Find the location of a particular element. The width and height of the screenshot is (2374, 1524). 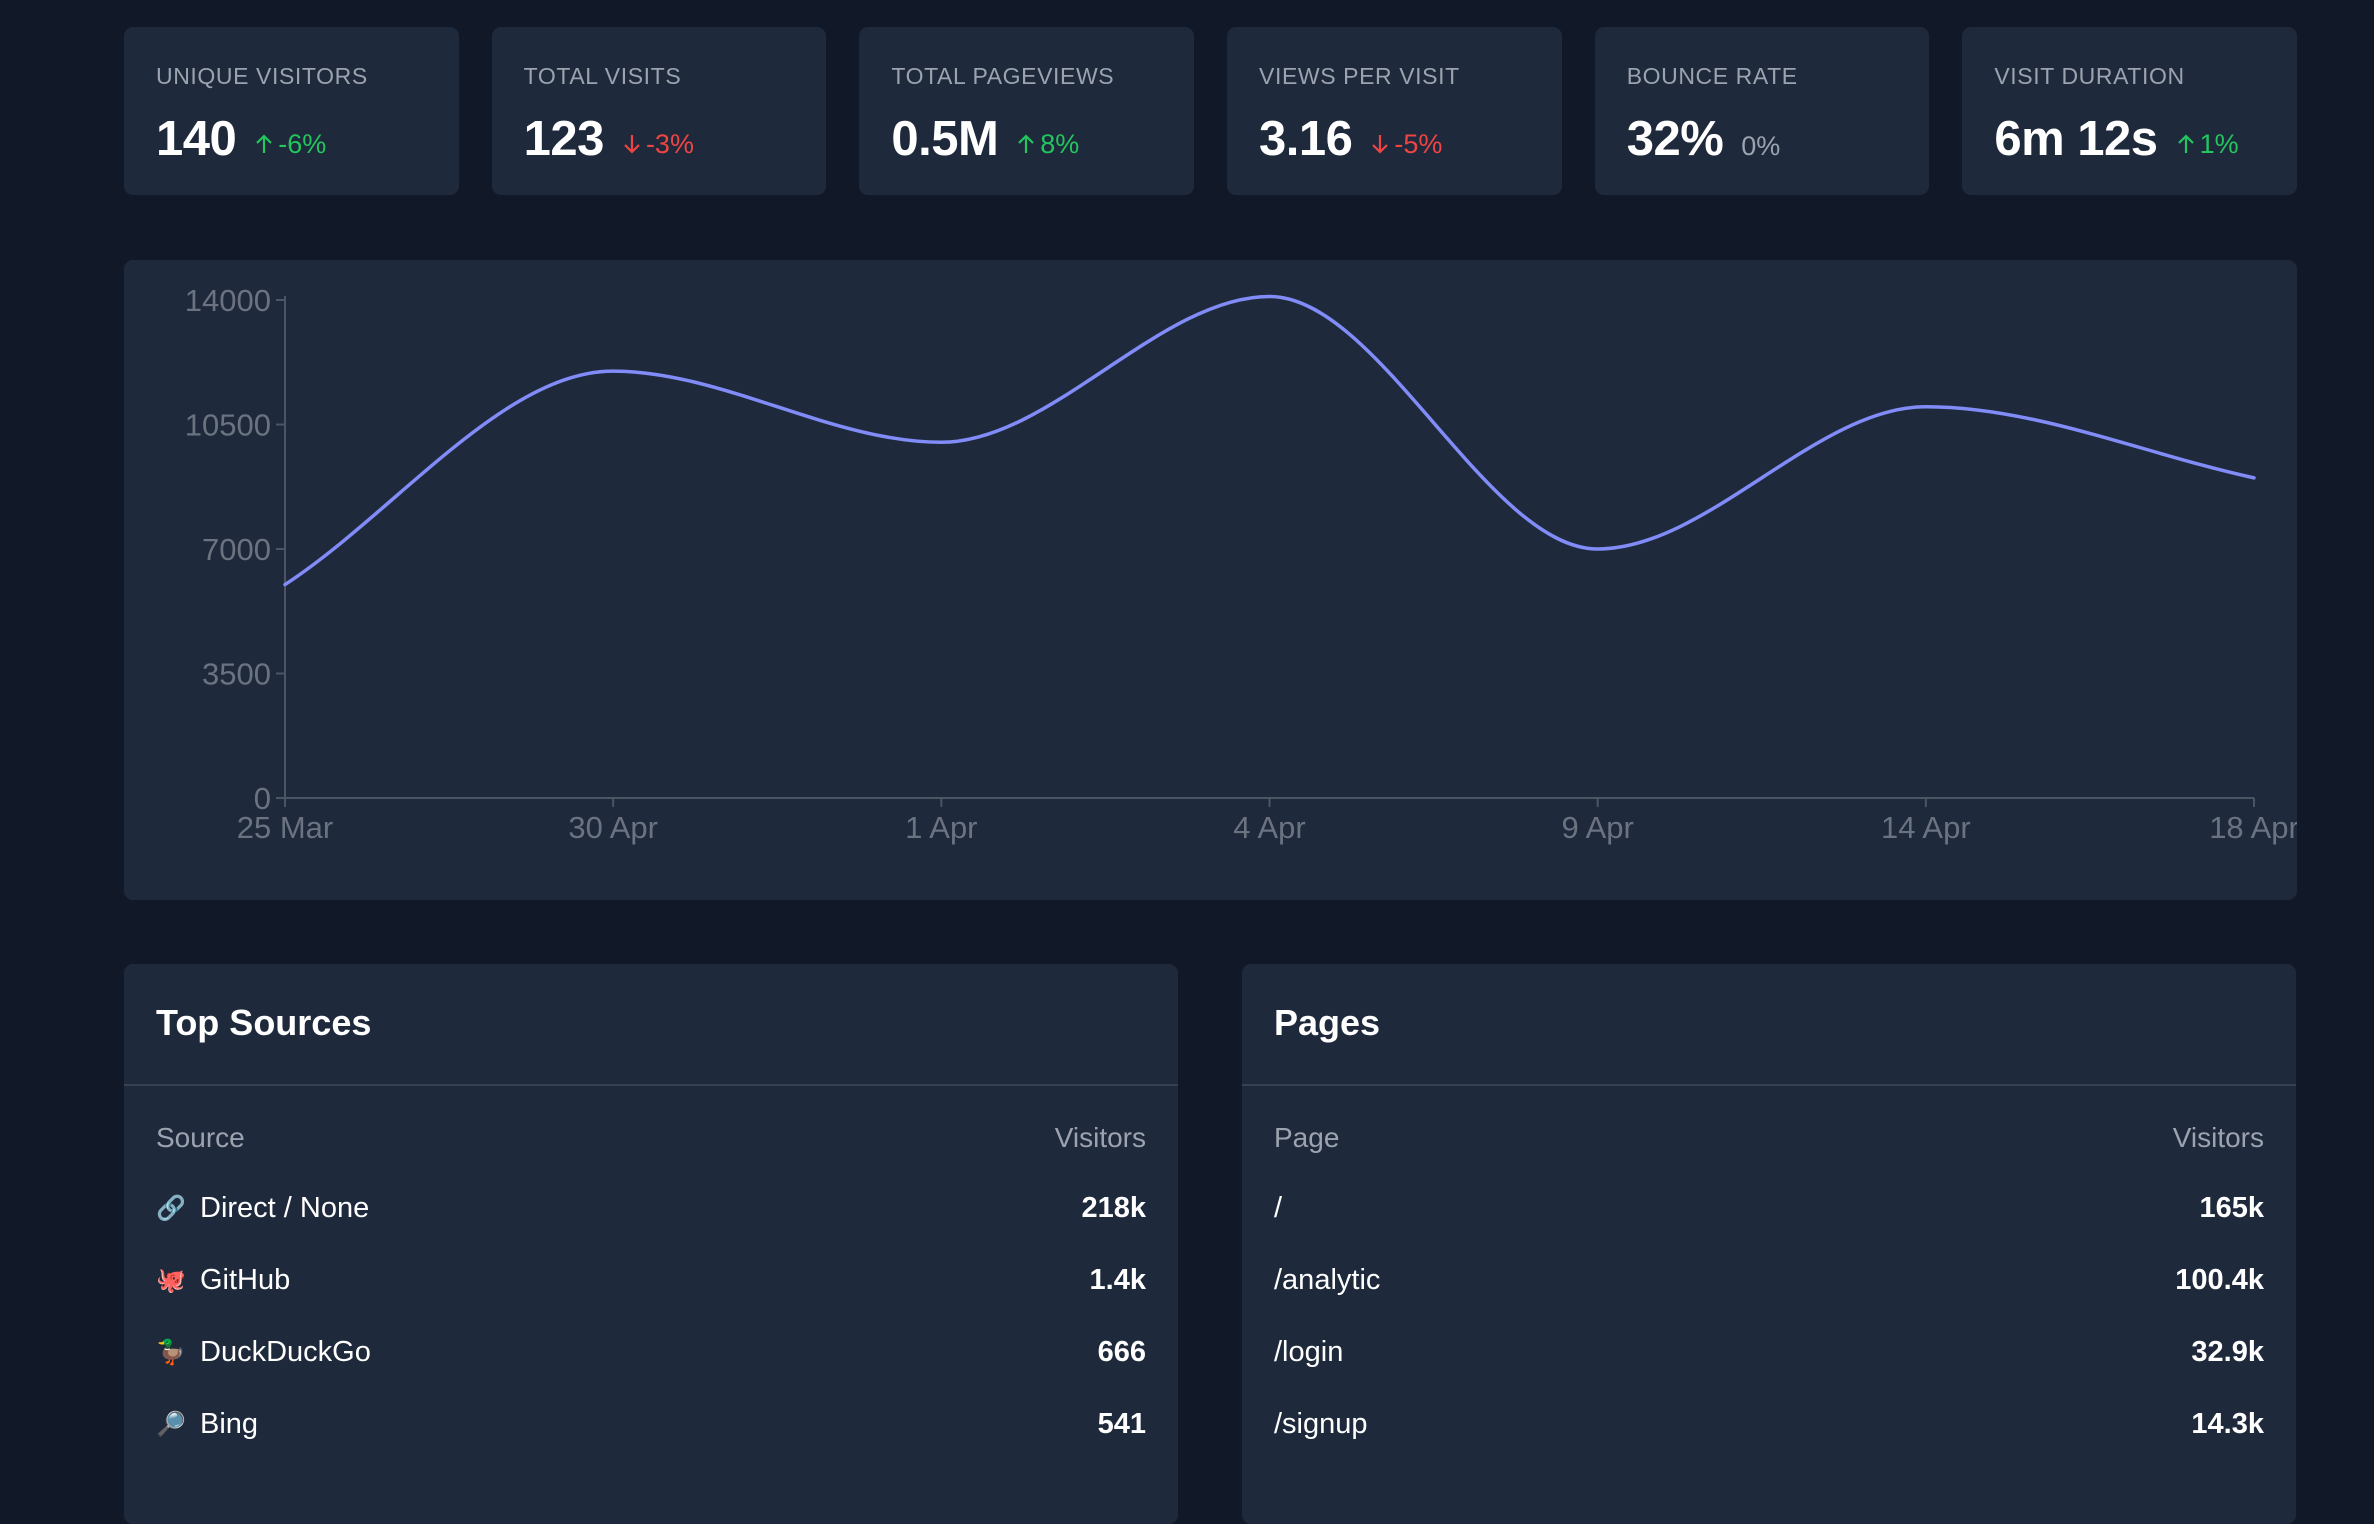

visitor-count: 1.4k is located at coordinates (1117, 1279).